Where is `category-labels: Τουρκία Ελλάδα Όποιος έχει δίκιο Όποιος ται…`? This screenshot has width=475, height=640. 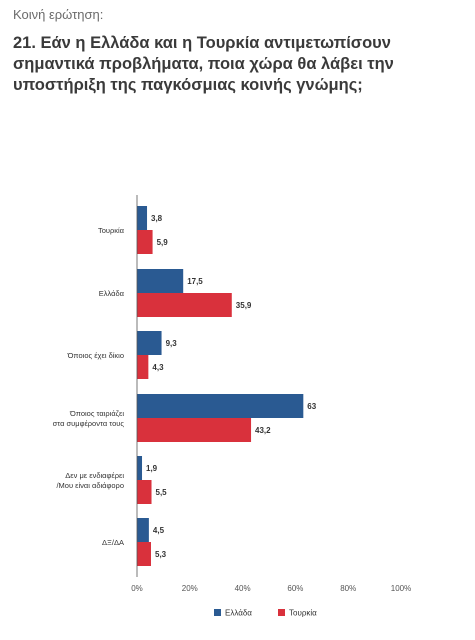 category-labels: Τουρκία Ελλάδα Όποιος έχει δίκιο Όποιος ται… is located at coordinates (89, 386).